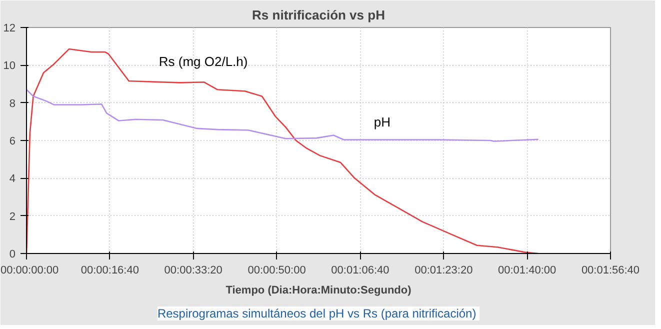 The height and width of the screenshot is (329, 661). What do you see at coordinates (277, 270) in the screenshot?
I see `x-tick-label: 00:00:50:00` at bounding box center [277, 270].